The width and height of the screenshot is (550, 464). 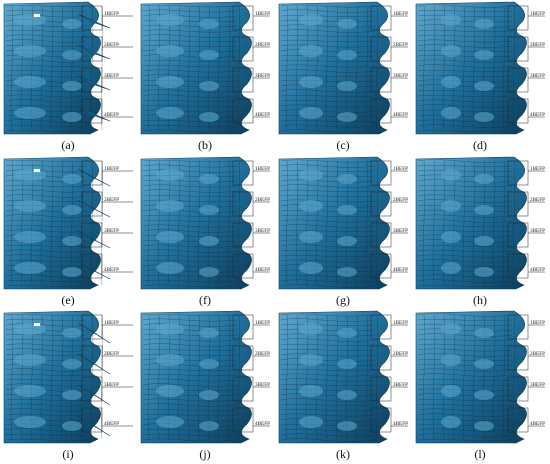 I want to click on panel-caption: (g), so click(x=343, y=300).